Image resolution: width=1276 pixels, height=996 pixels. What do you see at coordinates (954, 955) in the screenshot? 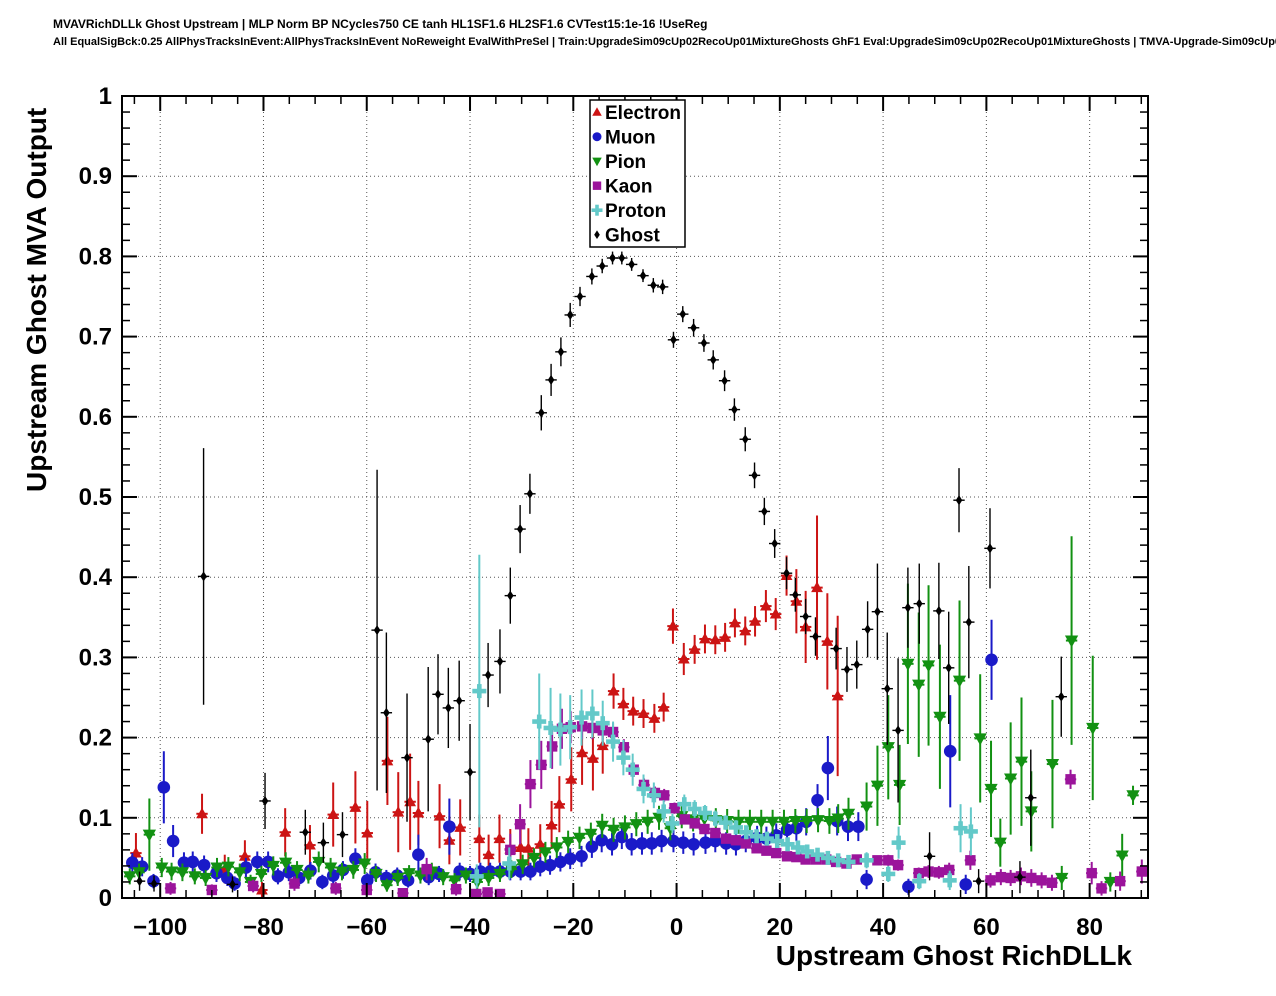
I see `x-axis-title: Upstream Ghost RichDLLk` at bounding box center [954, 955].